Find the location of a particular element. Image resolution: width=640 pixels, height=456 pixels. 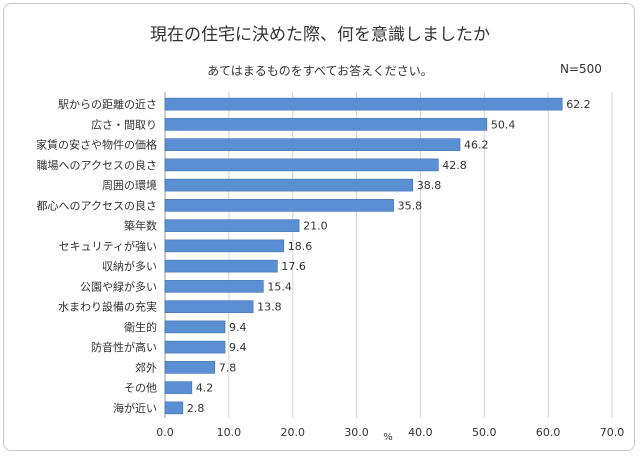

x-tick-label: 20.0 is located at coordinates (292, 432).